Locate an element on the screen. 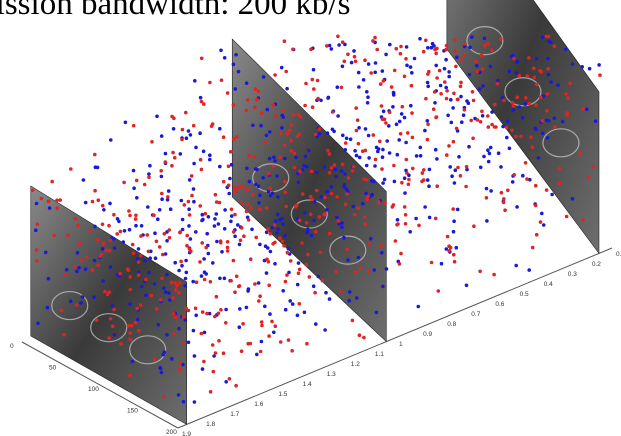  image-plane-wheel is located at coordinates (348, 250).